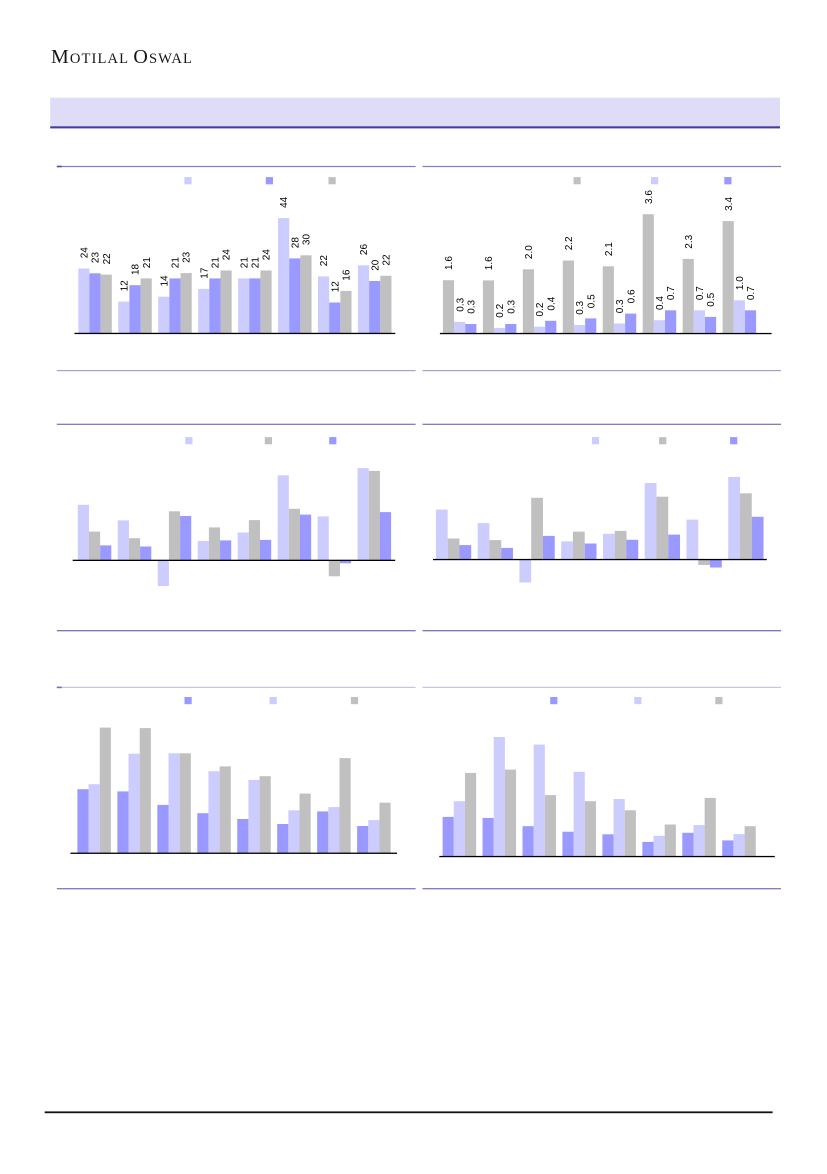  Describe the element at coordinates (364, 250) in the screenshot. I see `svg-text: 26` at that location.